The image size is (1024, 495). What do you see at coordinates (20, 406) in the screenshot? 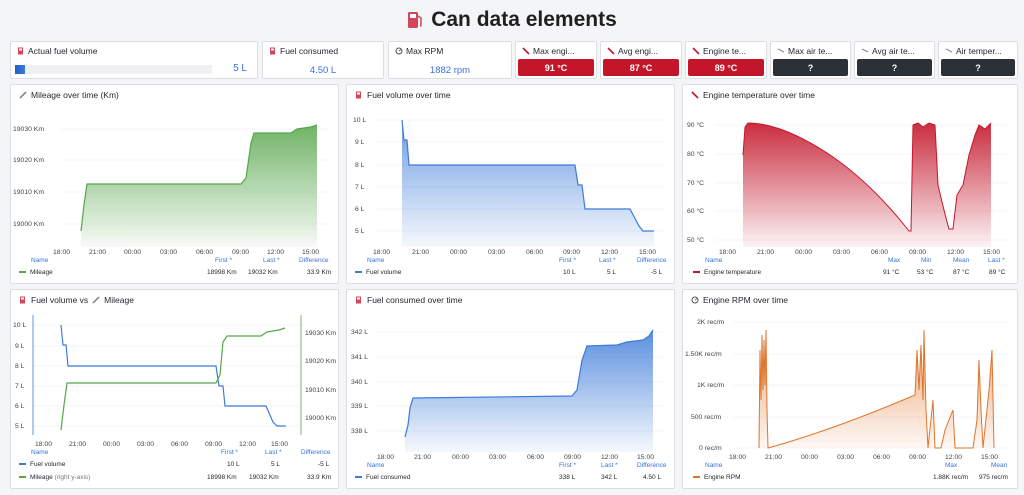
I see `y-tick: 6 L` at bounding box center [20, 406].